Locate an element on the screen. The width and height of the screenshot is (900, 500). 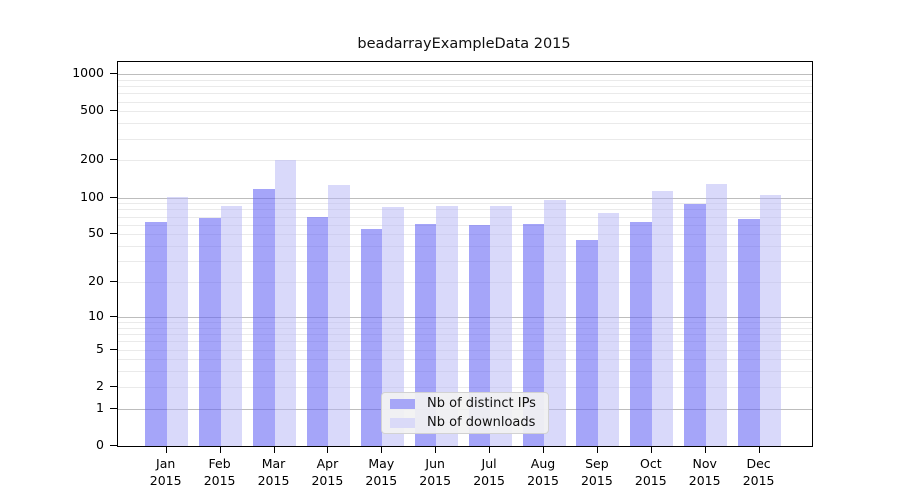
bar-nb-of-distinct-ips-jan-2015 is located at coordinates (156, 334).